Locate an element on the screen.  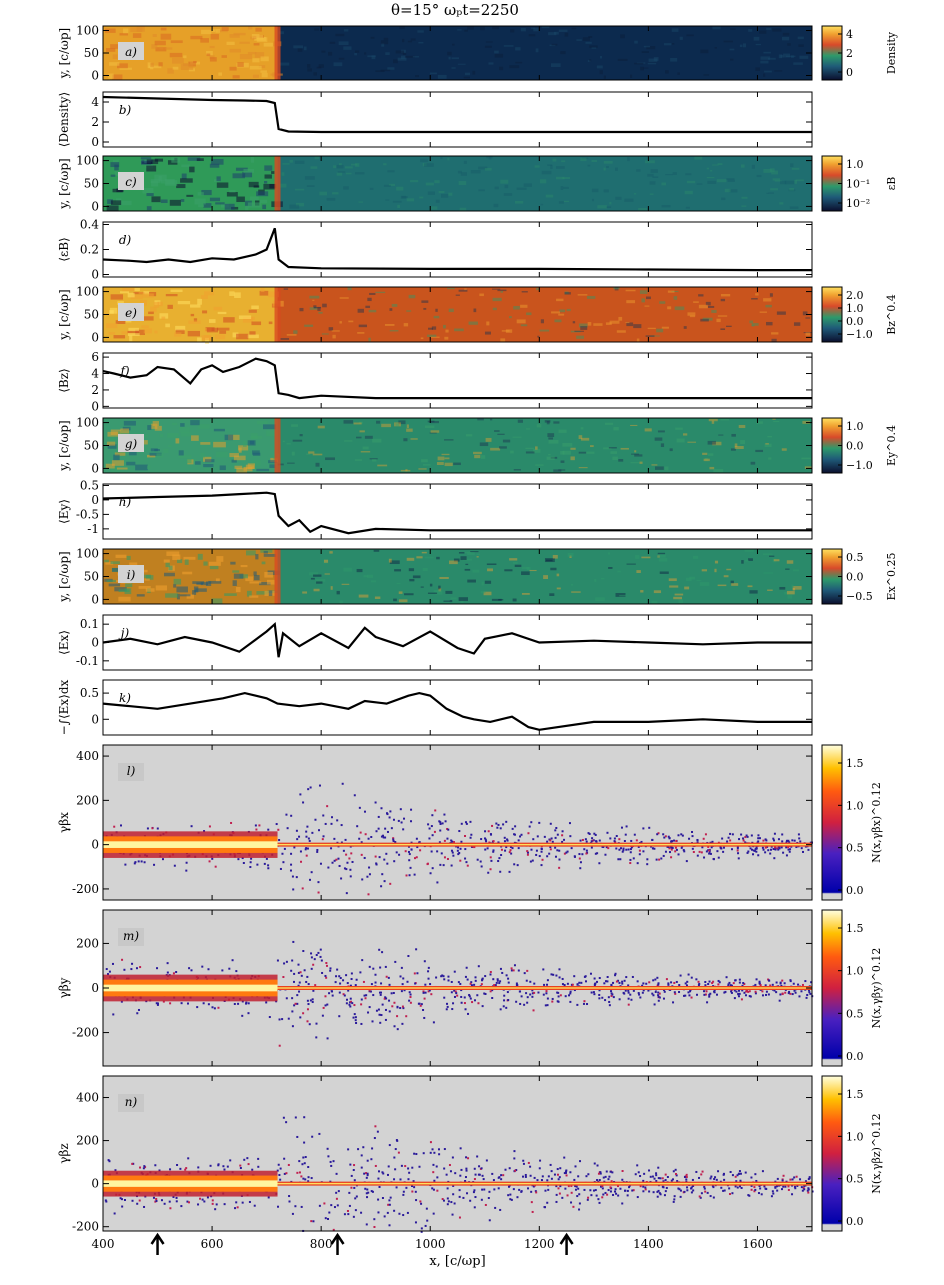
panel-label: g) is located at coordinates (131, 444).